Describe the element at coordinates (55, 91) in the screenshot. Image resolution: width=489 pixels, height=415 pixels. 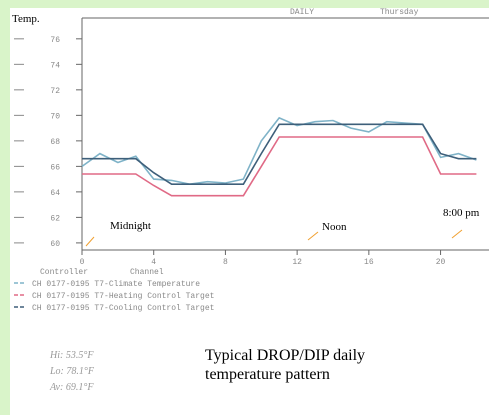
I see `y-tick-label: 72` at that location.